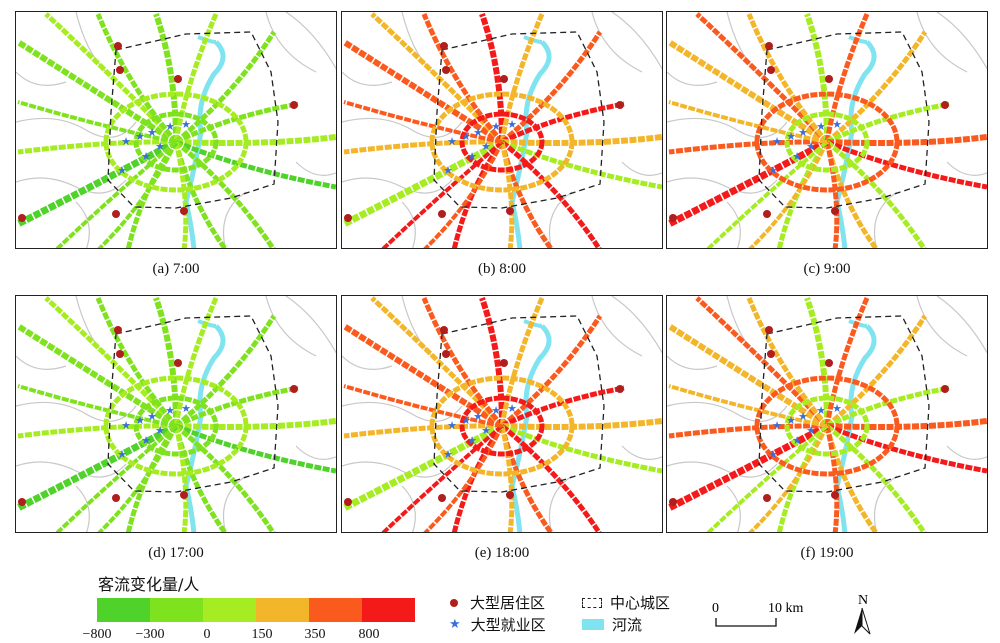 This screenshot has height=643, width=1000. Describe the element at coordinates (369, 634) in the screenshot. I see `colorbar-tick-label: 800` at that location.